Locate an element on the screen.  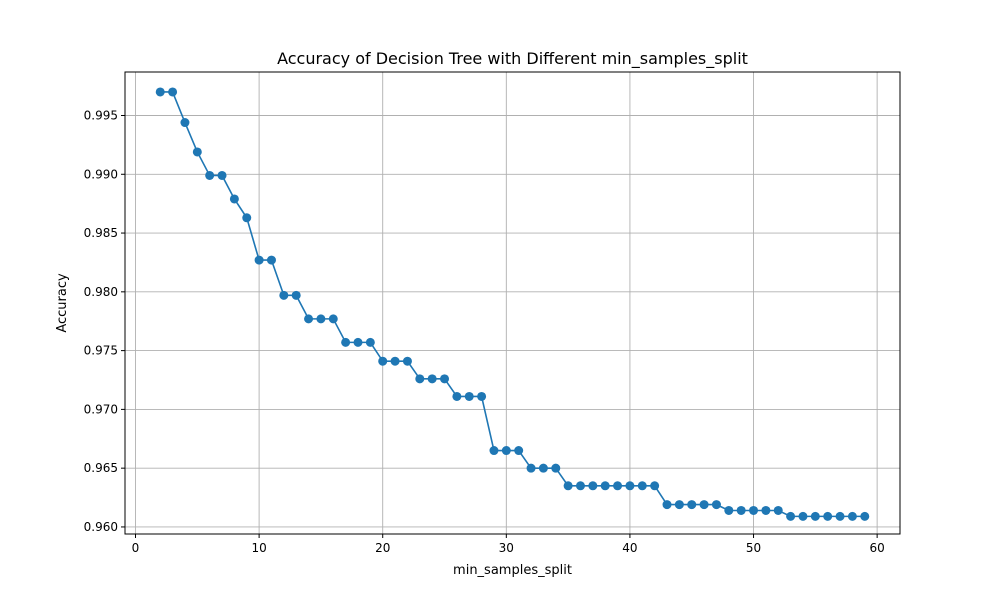
y-tick-label: 0.985 is located at coordinates (101, 233).